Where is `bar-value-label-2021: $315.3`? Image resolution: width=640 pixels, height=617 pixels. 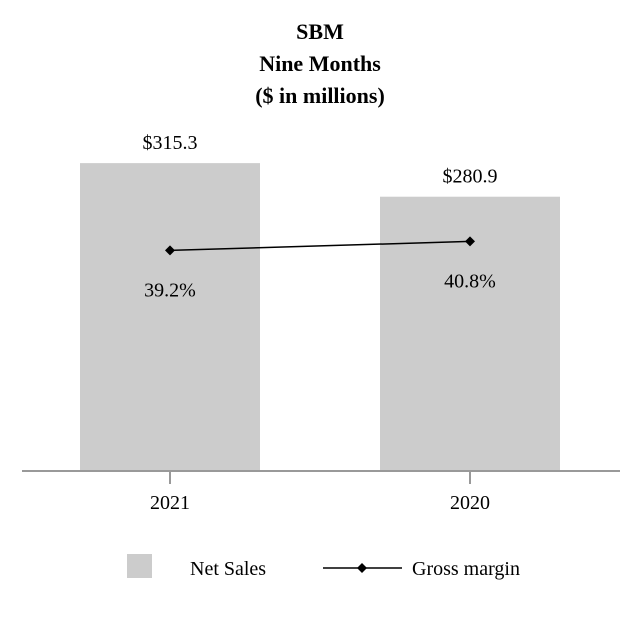 bar-value-label-2021: $315.3 is located at coordinates (170, 143).